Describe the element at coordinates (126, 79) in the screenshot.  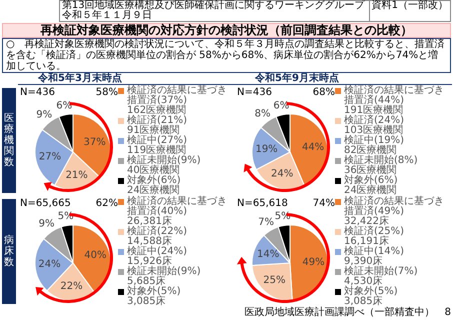
I see `chart-title: 令和5年3月末時点` at that location.